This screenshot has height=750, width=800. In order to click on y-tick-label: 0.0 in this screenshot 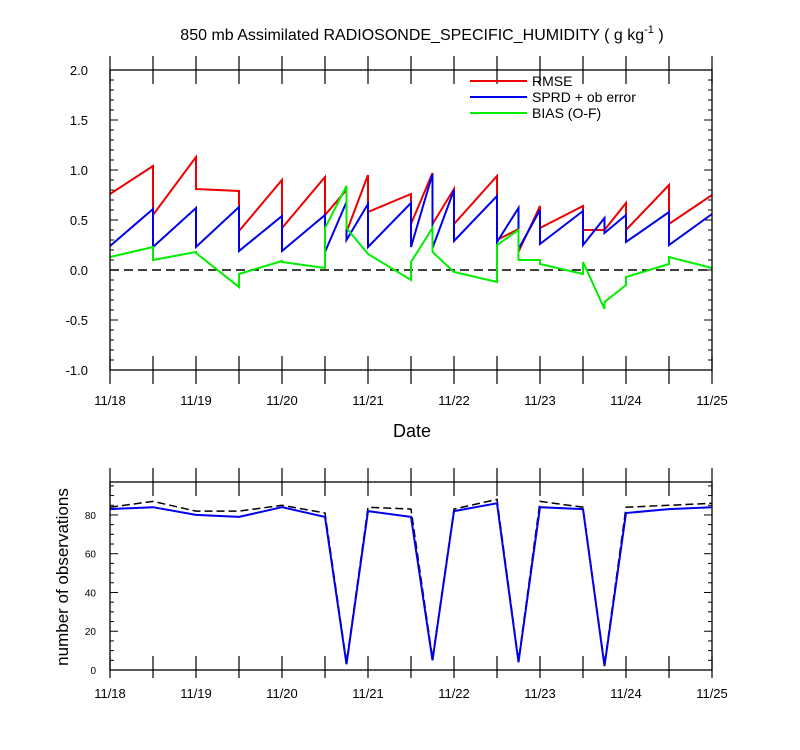, I will do `click(79, 270)`.